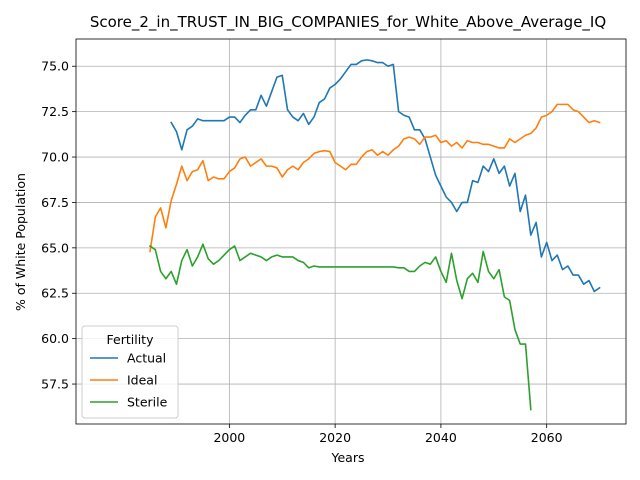  What do you see at coordinates (55, 202) in the screenshot?
I see `y-tick-label: 67.5` at bounding box center [55, 202].